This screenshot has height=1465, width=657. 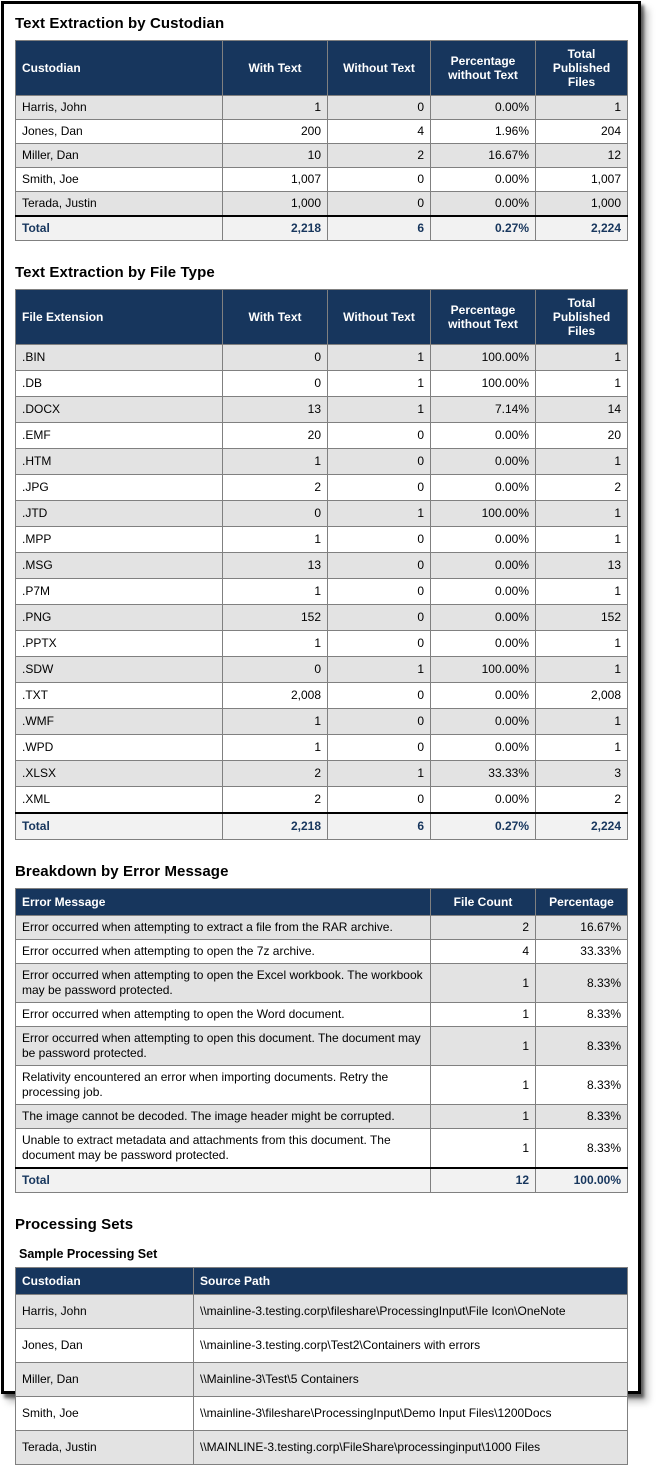 I want to click on file-extension-cell: .P7M, so click(x=119, y=591).